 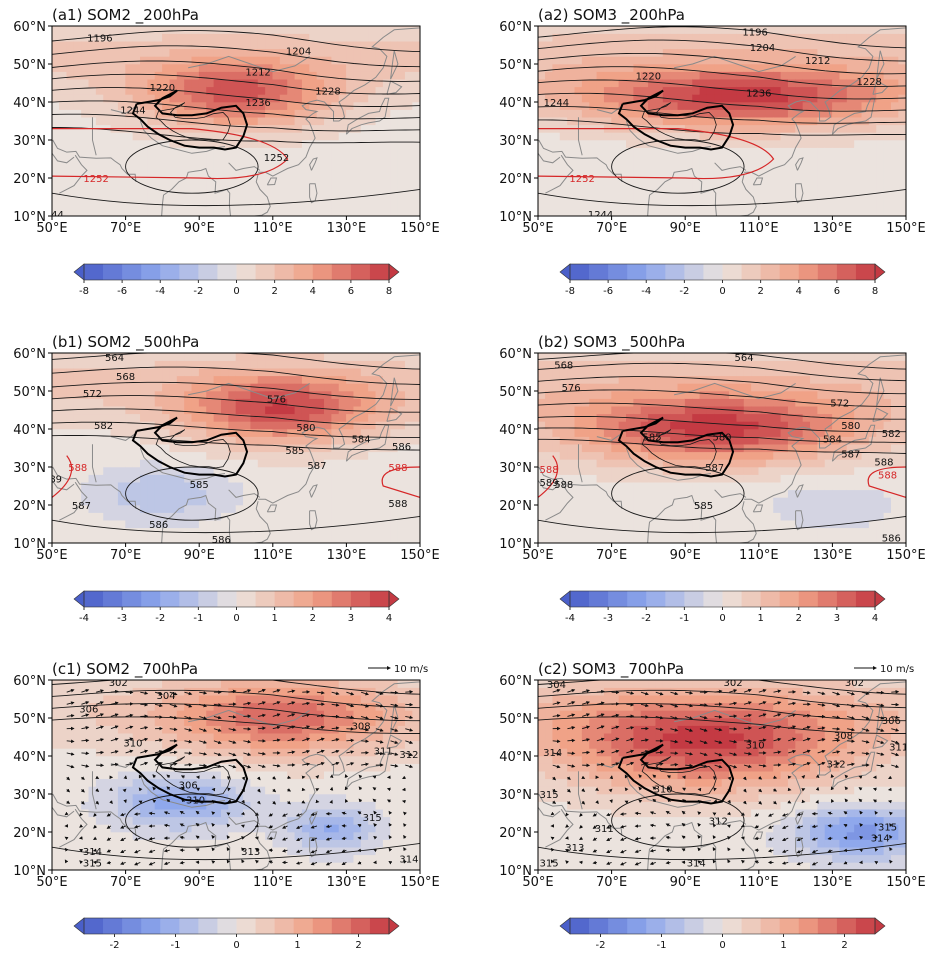 I want to click on colorbar-tick-label: -1, so click(x=198, y=618).